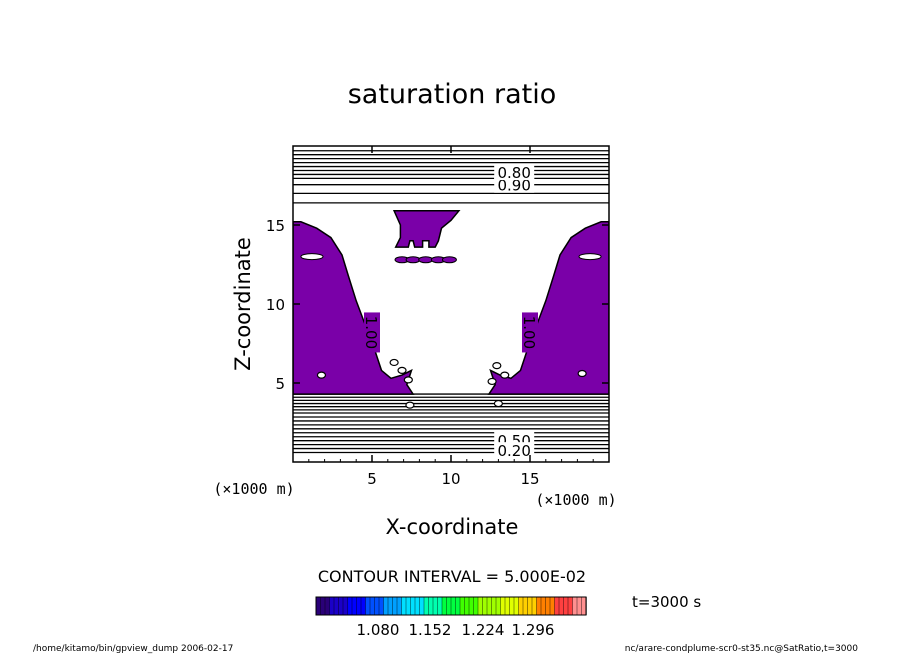  What do you see at coordinates (548, 308) in the screenshot?
I see `shaded-region-right` at bounding box center [548, 308].